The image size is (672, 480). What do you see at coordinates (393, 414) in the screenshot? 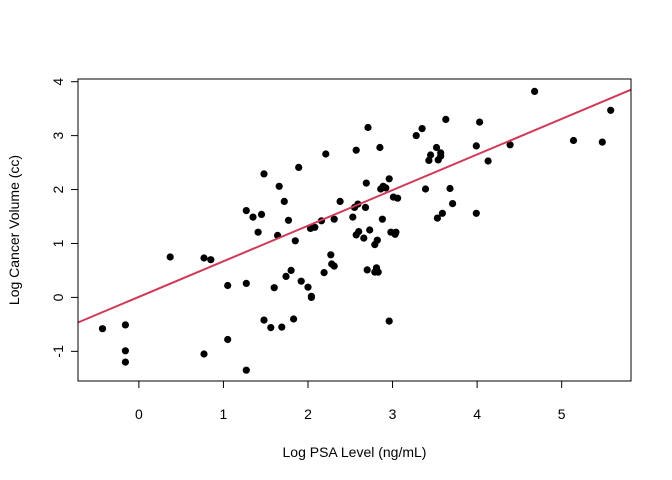
I see `x-tick-label: 3` at bounding box center [393, 414].